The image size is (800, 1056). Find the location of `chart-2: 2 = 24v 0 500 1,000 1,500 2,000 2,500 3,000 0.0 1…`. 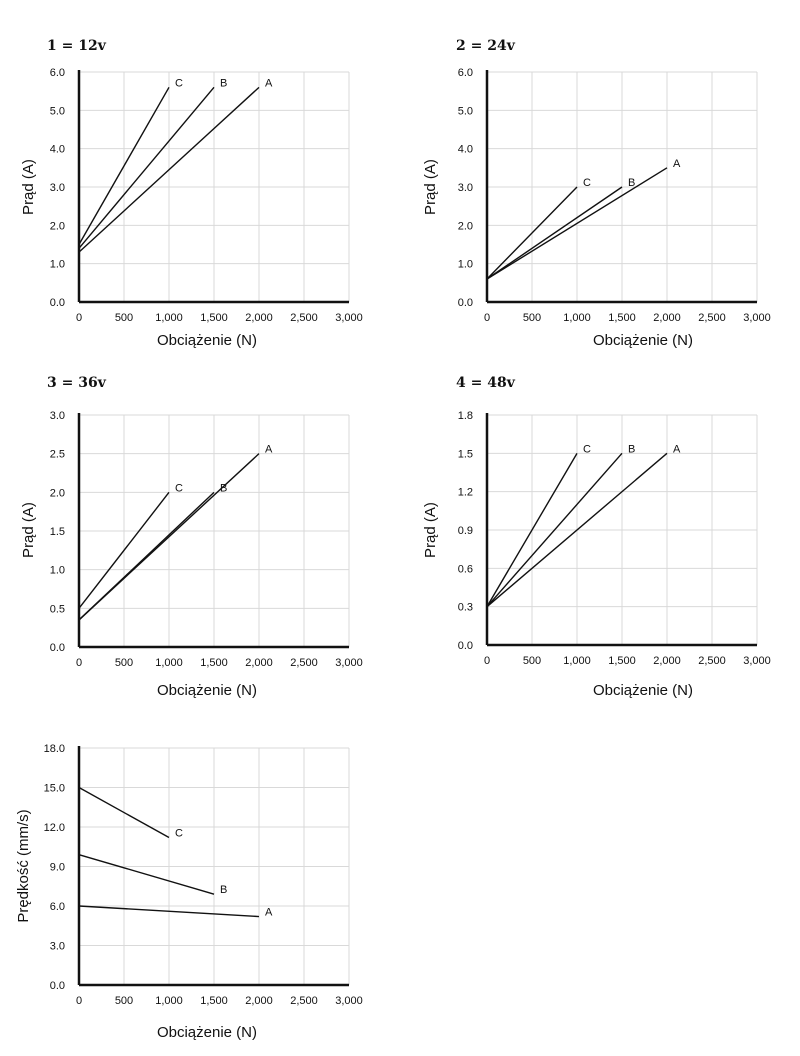

chart-2: 2 = 24v 0 500 1,000 1,500 2,000 2,500 3,000 0.0 1… is located at coordinates (596, 193).